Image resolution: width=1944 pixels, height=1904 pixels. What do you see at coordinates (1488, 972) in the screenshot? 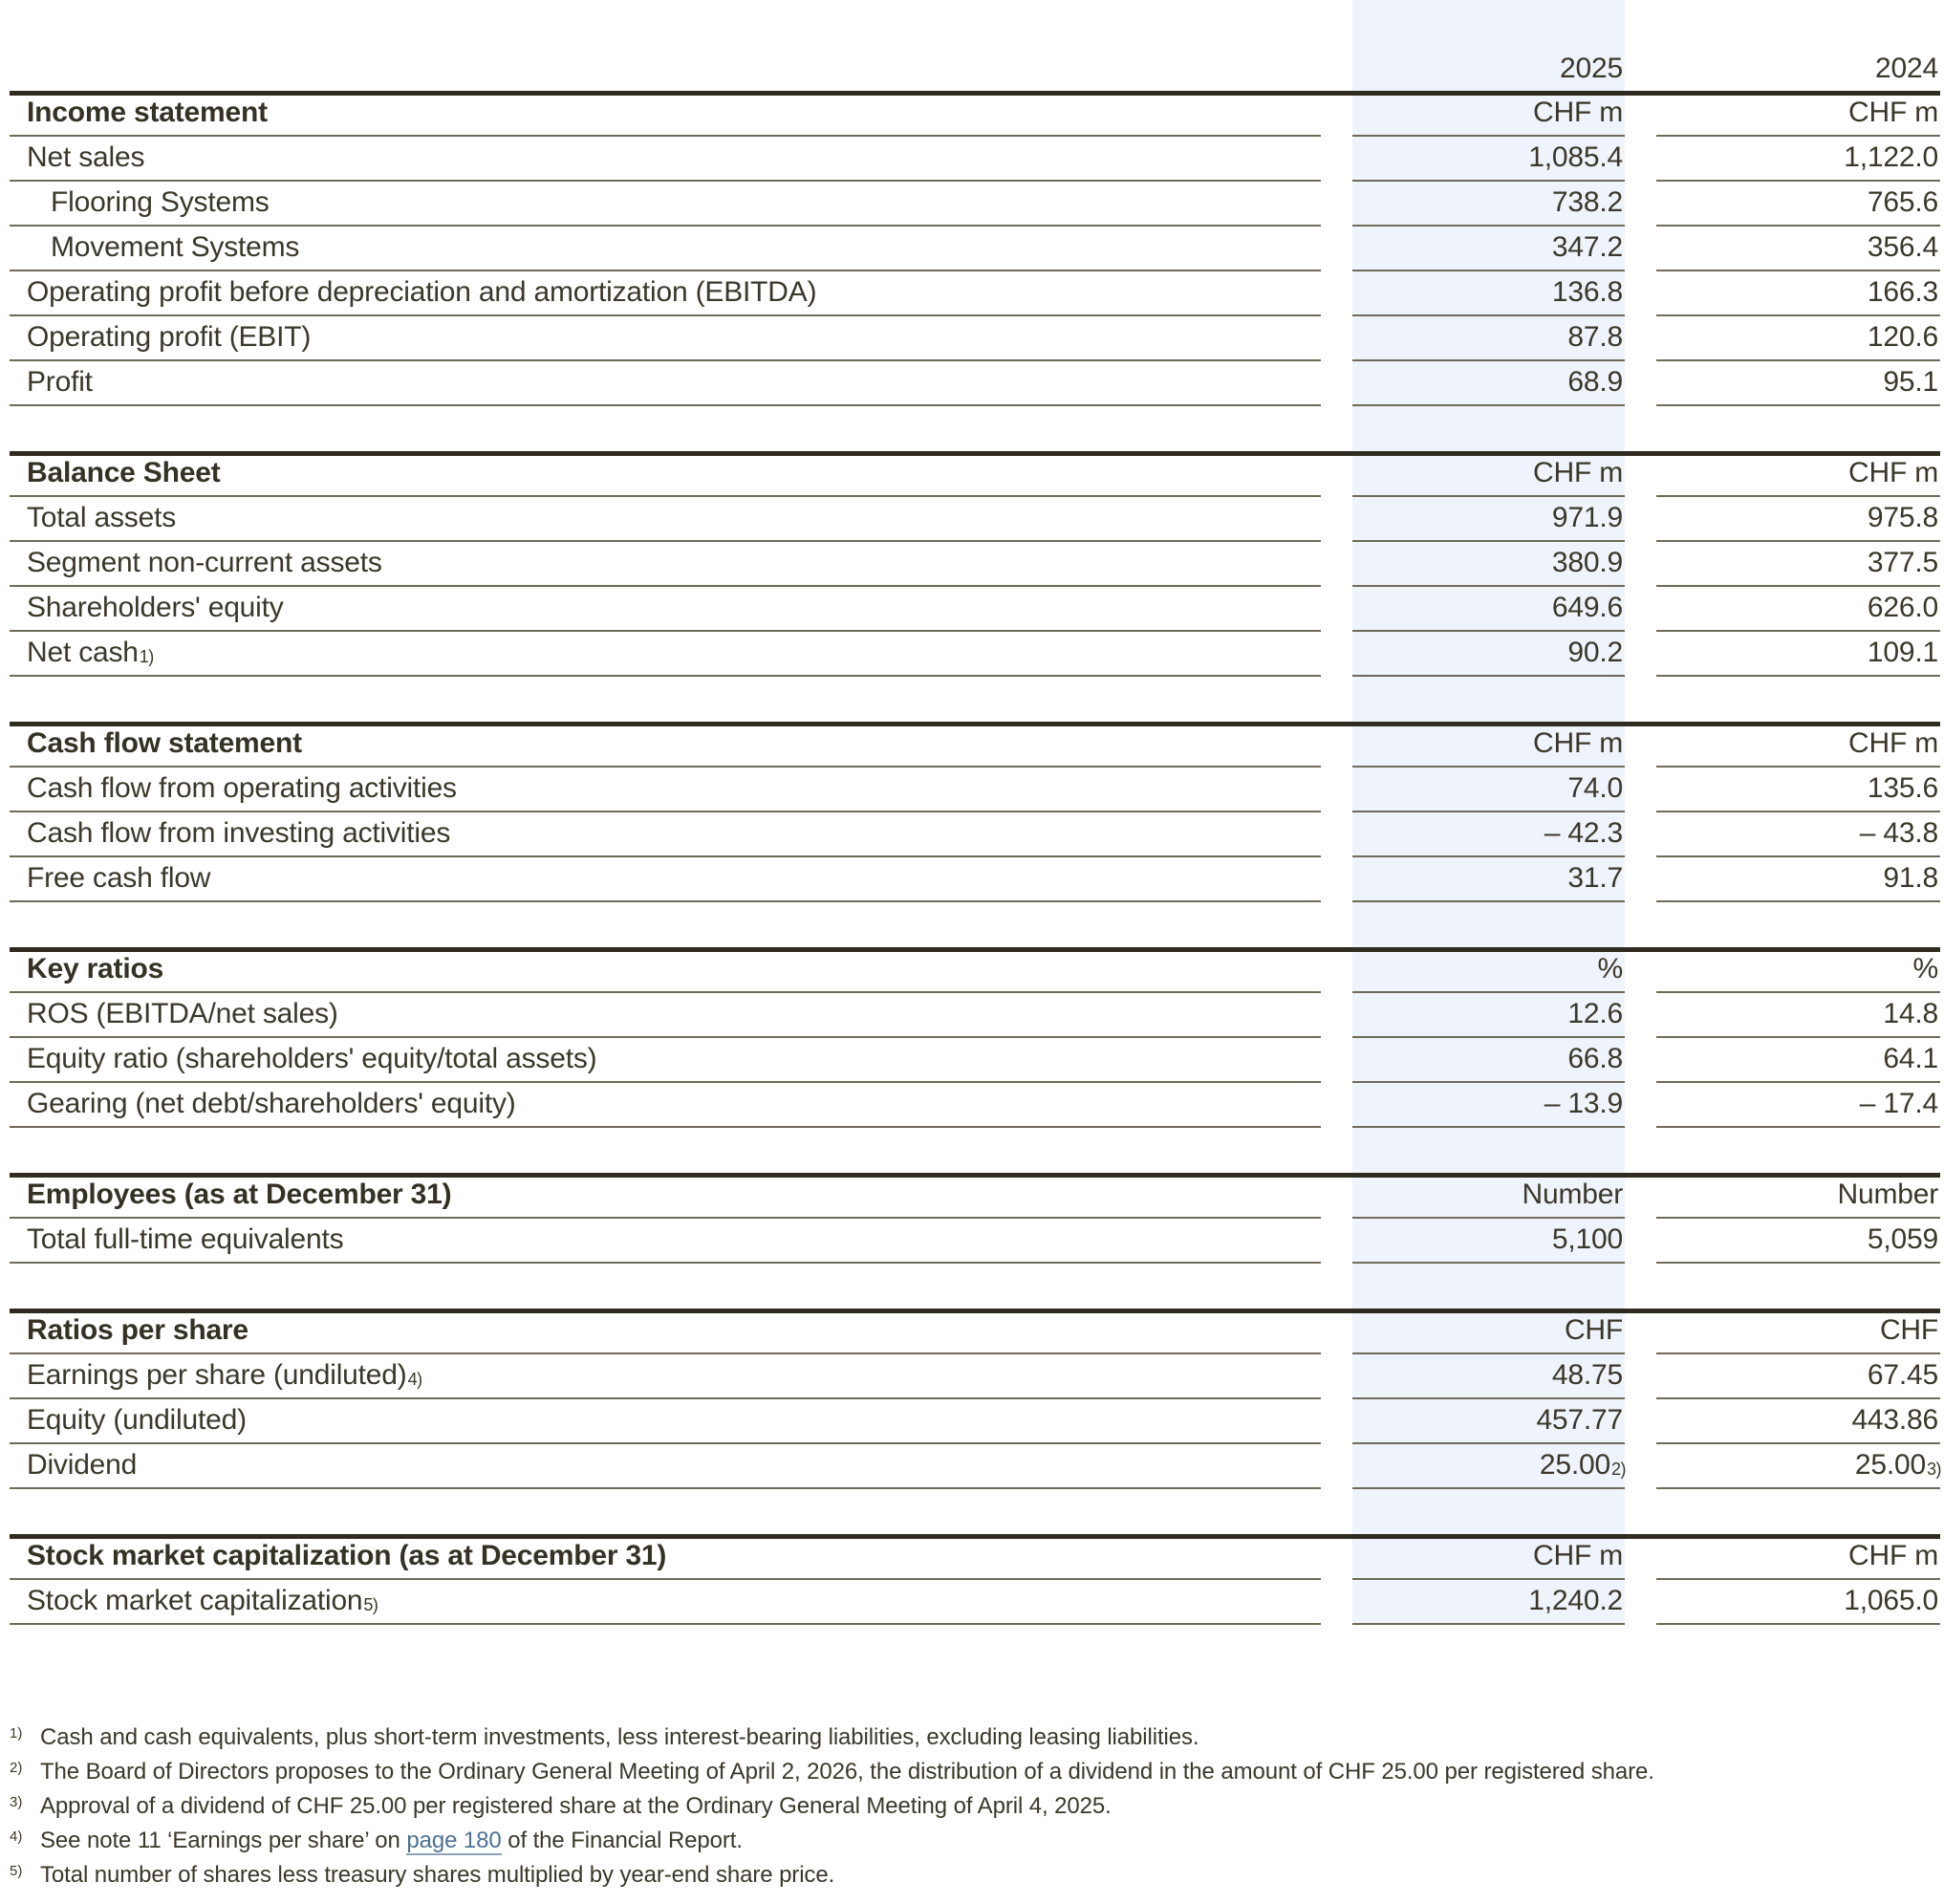
I see `unit-2025: %` at bounding box center [1488, 972].